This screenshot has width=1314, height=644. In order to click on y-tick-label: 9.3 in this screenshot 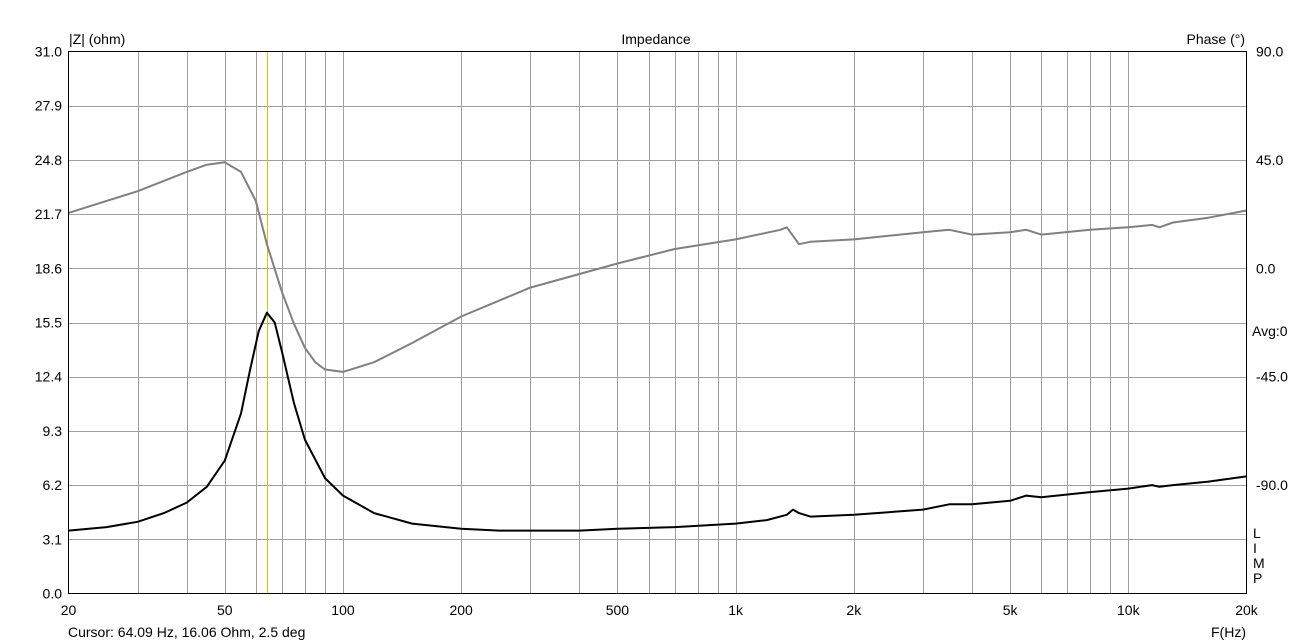, I will do `click(53, 431)`.